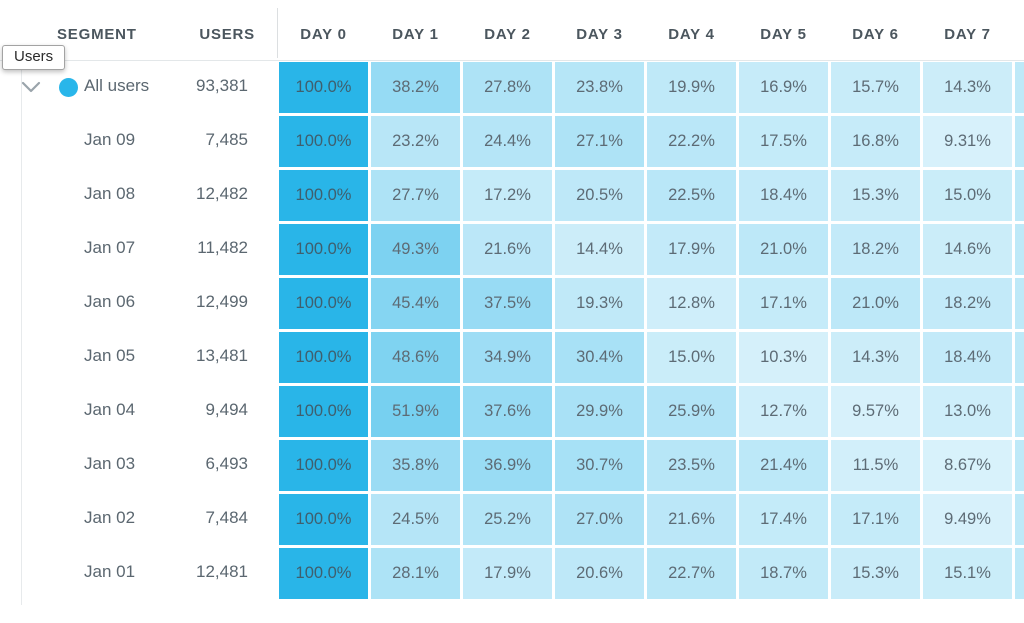 The width and height of the screenshot is (1024, 623). I want to click on retention-cell: 9.31%, so click(967, 141).